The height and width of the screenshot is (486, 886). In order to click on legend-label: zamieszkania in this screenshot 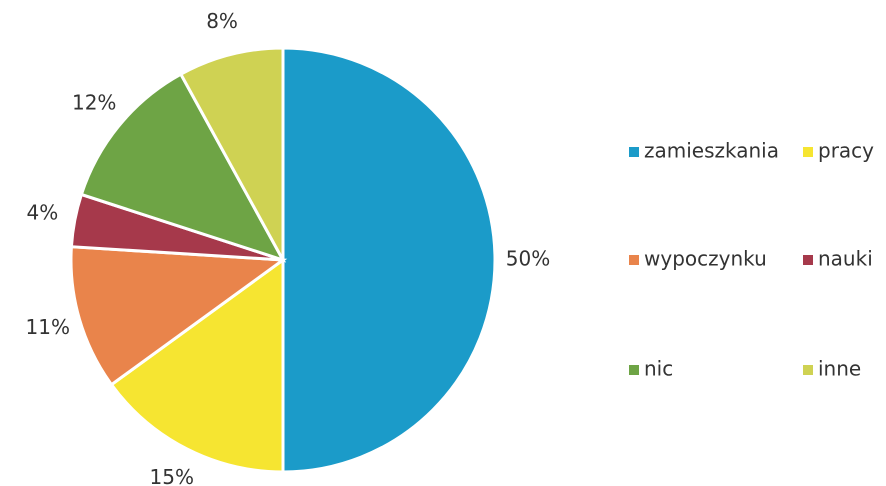, I will do `click(711, 151)`.